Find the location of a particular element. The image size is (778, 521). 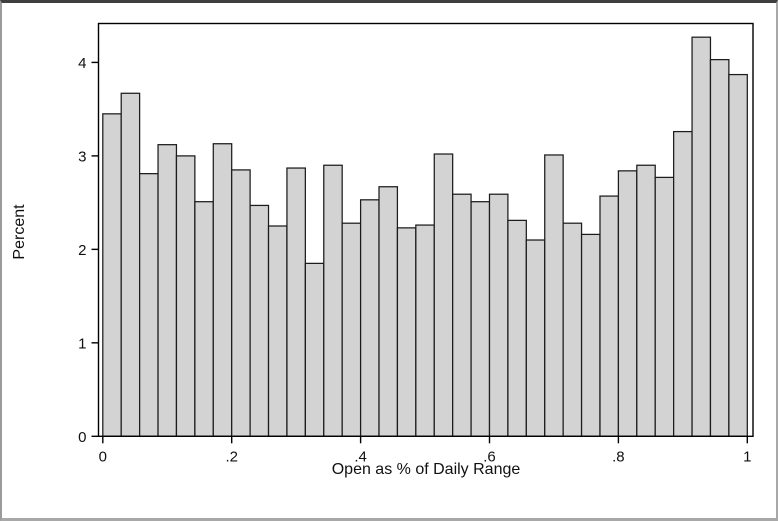

x-tick-label: .8 is located at coordinates (618, 456).